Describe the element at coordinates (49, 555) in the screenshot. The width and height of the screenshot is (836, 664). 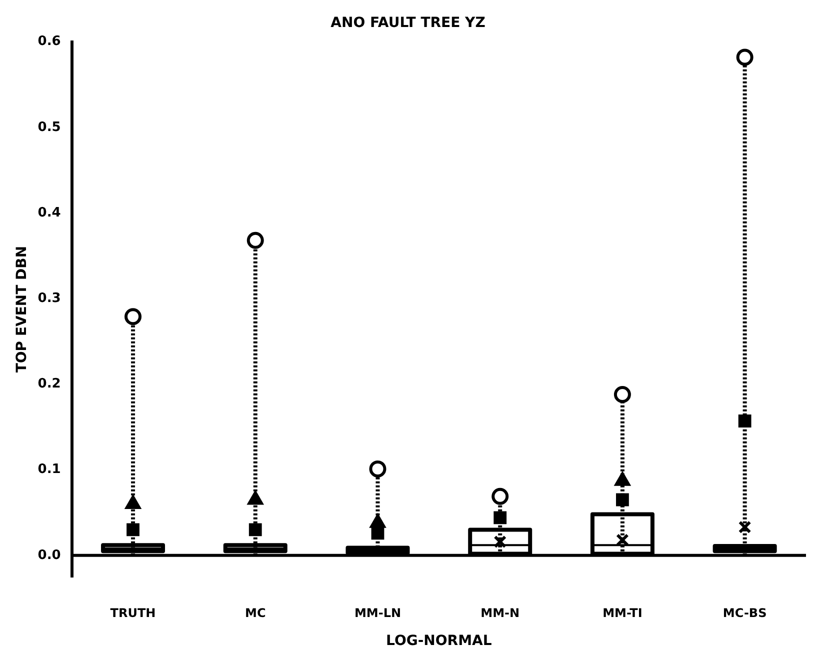
I see `y-tick-label: 0.0` at that location.